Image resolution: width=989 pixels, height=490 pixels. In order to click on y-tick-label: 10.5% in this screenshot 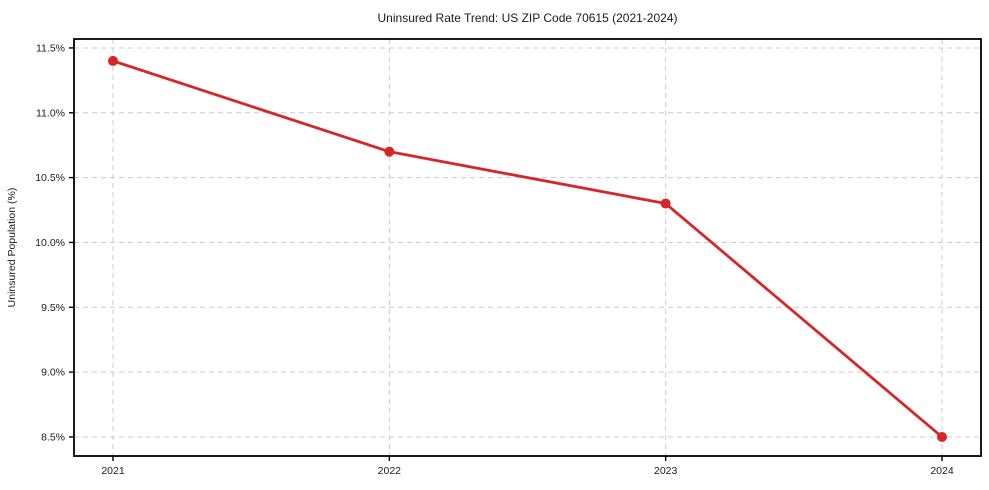, I will do `click(50, 178)`.